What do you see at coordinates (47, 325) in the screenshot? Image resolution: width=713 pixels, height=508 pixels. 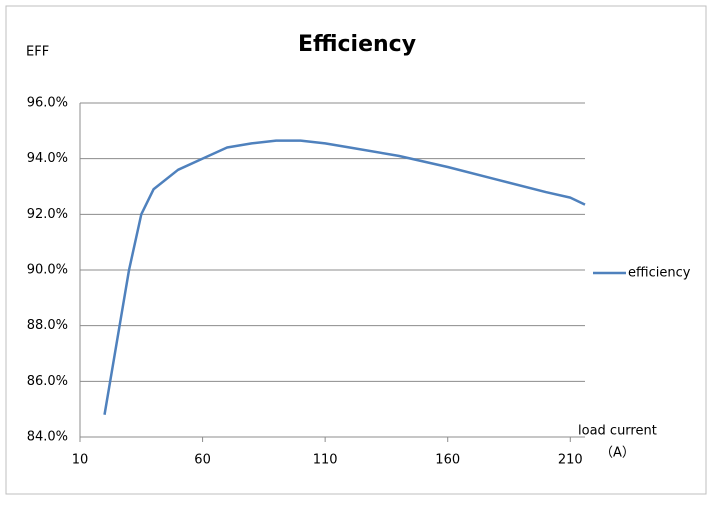 I see `y-tick-label: 88.0%` at bounding box center [47, 325].